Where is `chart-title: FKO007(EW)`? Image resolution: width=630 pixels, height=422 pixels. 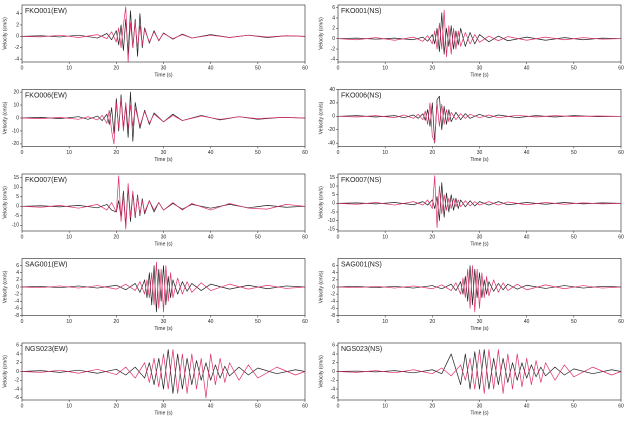 chart-title: FKO007(EW) is located at coordinates (46, 180).